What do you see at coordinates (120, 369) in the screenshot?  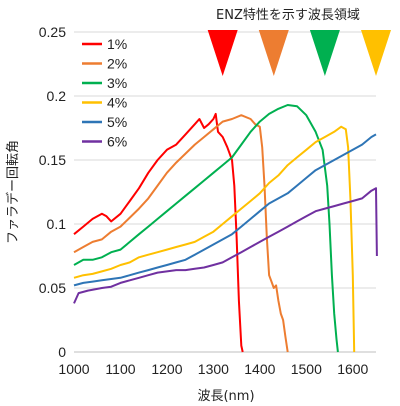 I see `x-tick-label: 1100` at bounding box center [120, 369].